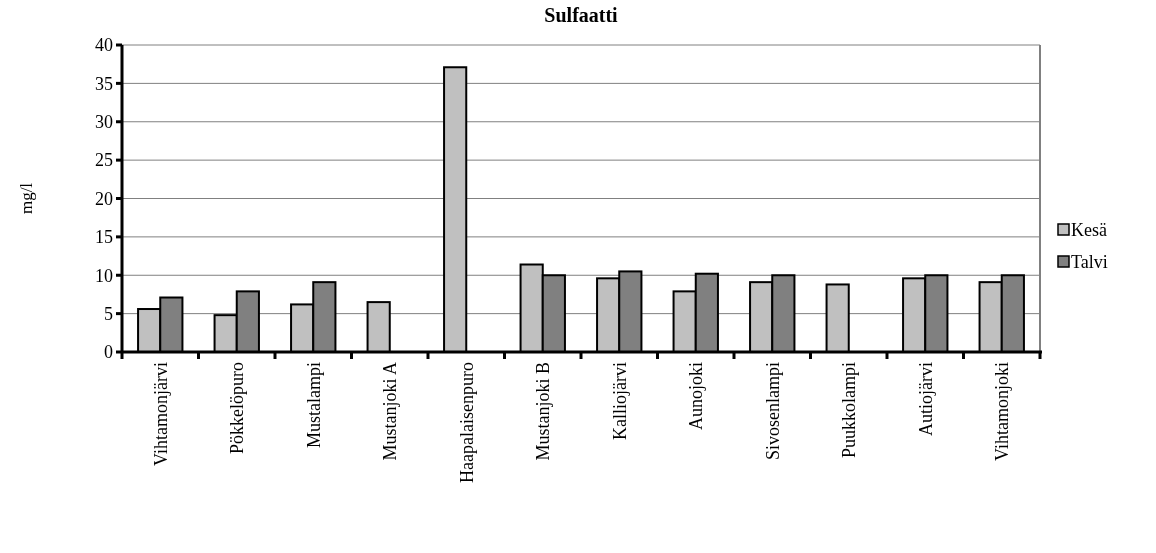 Image resolution: width=1156 pixels, height=553 pixels. What do you see at coordinates (104, 275) in the screenshot?
I see `y-tick-label: 10` at bounding box center [104, 275].